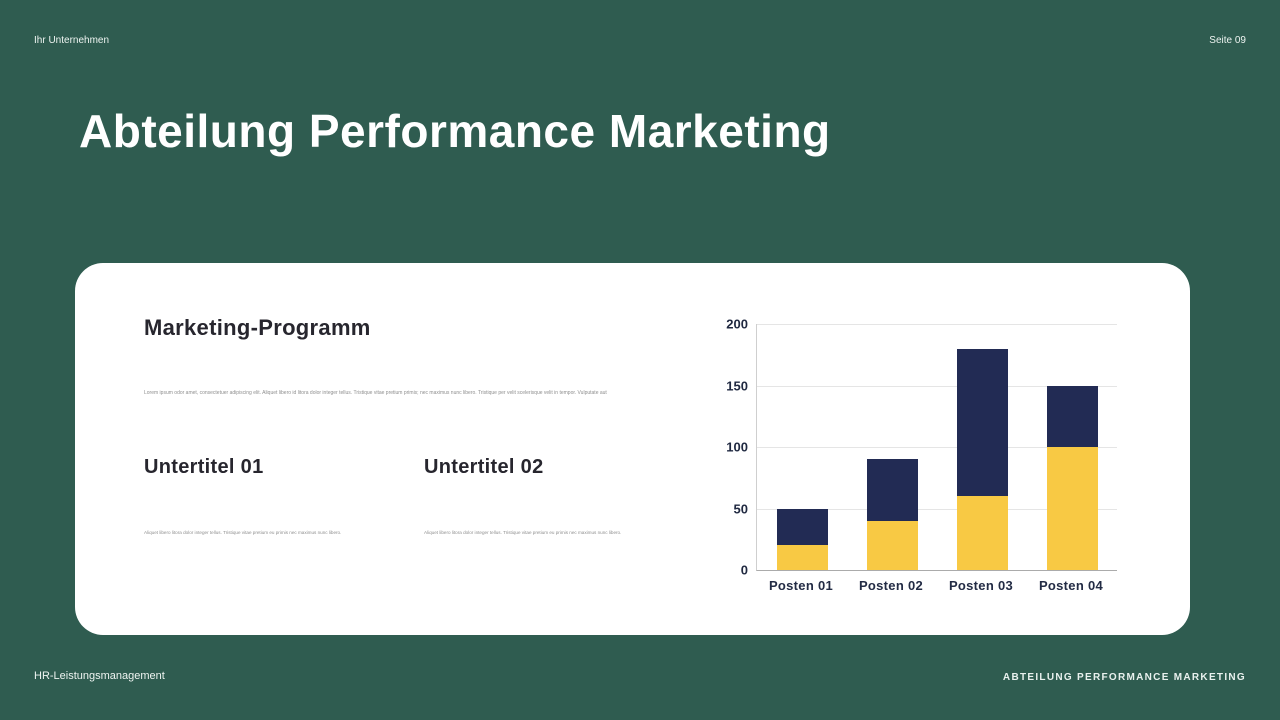 The image size is (1280, 720). Describe the element at coordinates (801, 585) in the screenshot. I see `x-category-label: Posten 01` at that location.